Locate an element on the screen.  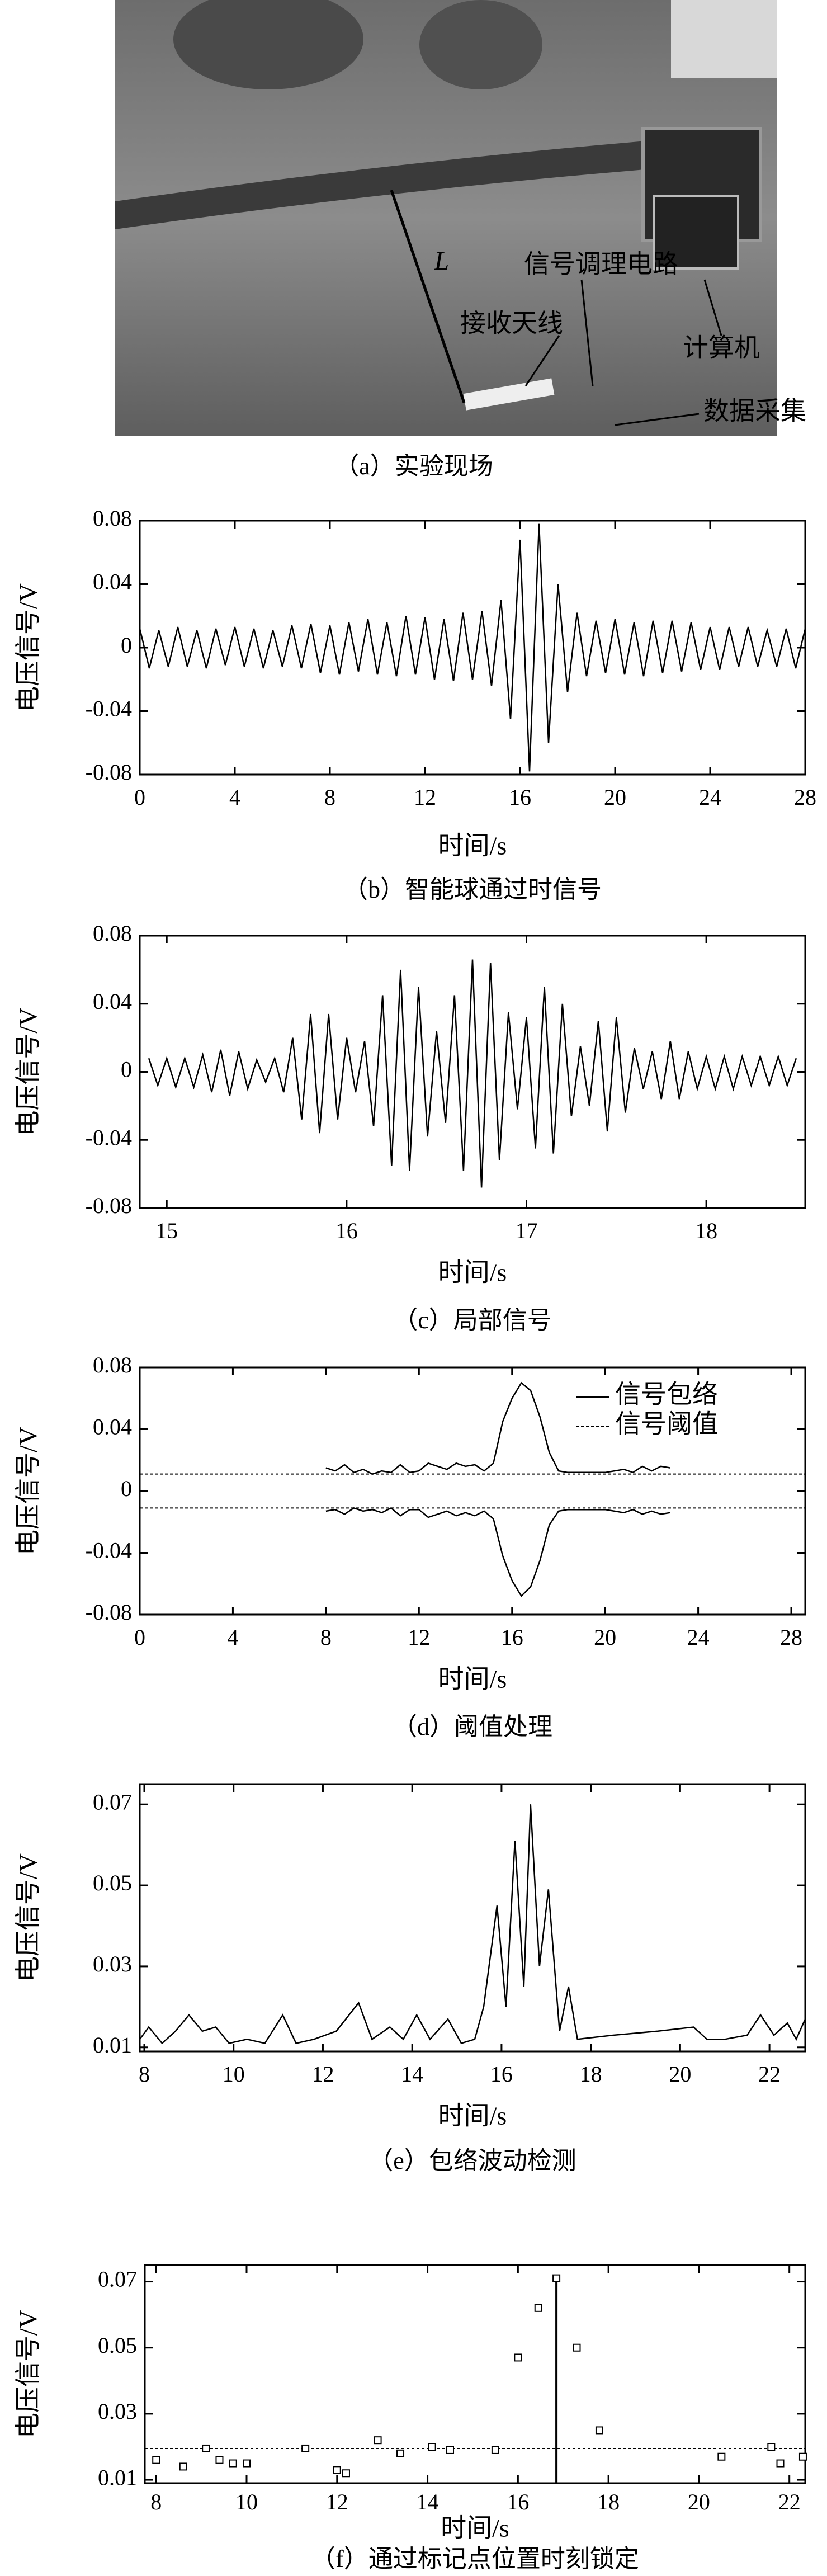
caption: （a）实验现场 is located at coordinates (413, 466).